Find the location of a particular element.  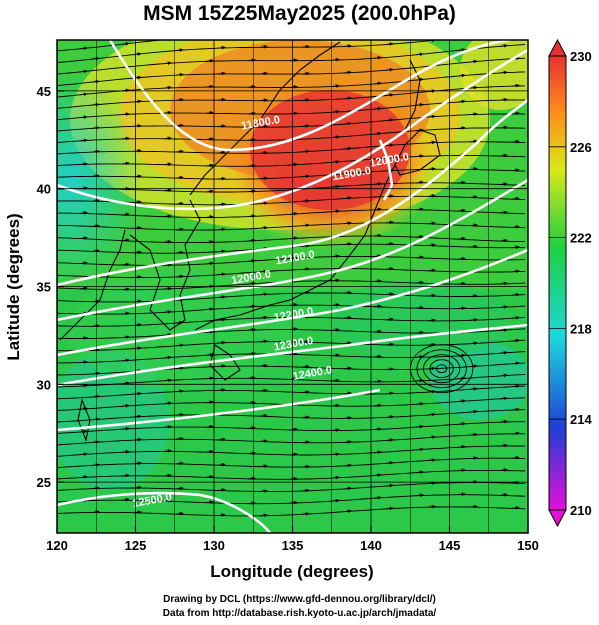

x-tick-label: 125 is located at coordinates (136, 545).